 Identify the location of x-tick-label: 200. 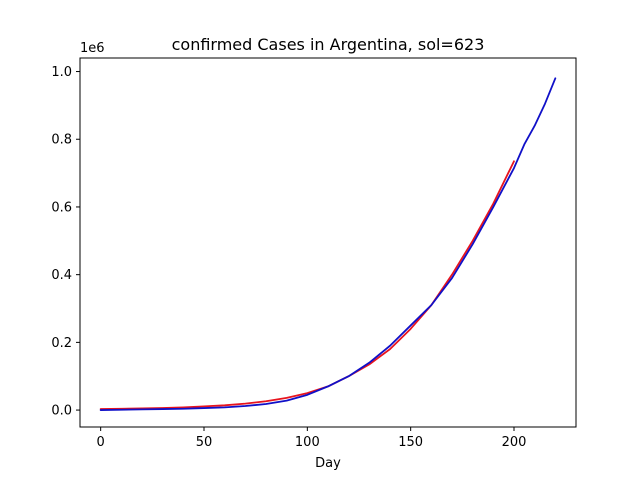
(514, 442).